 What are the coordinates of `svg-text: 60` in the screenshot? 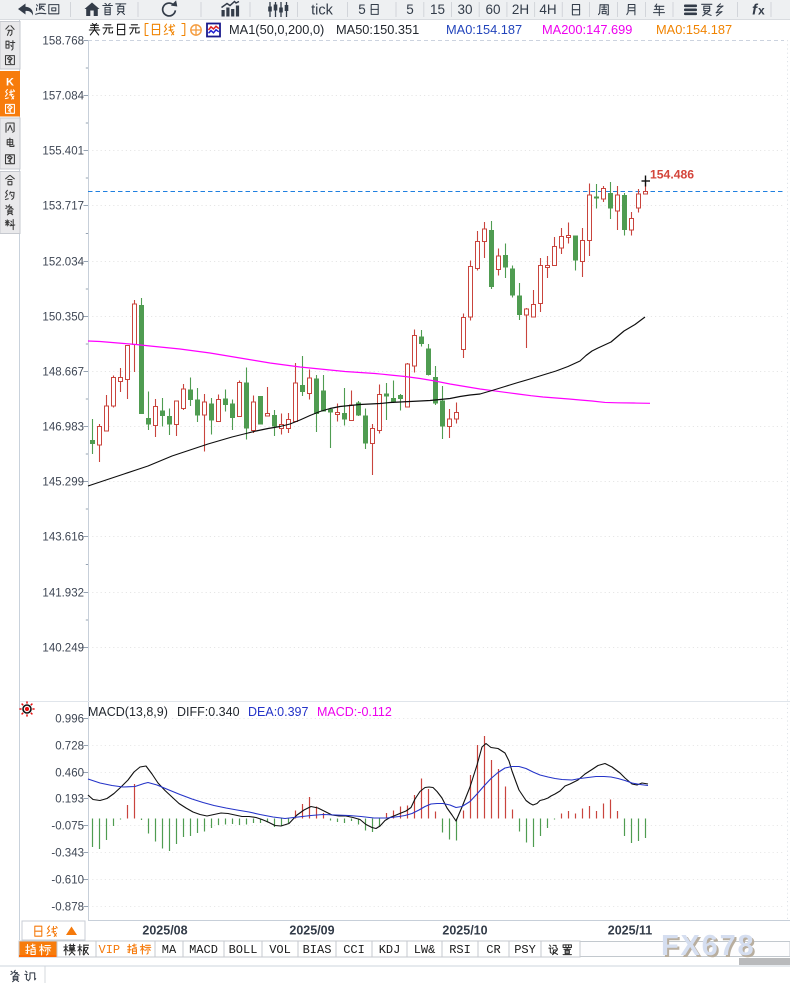 It's located at (492, 9).